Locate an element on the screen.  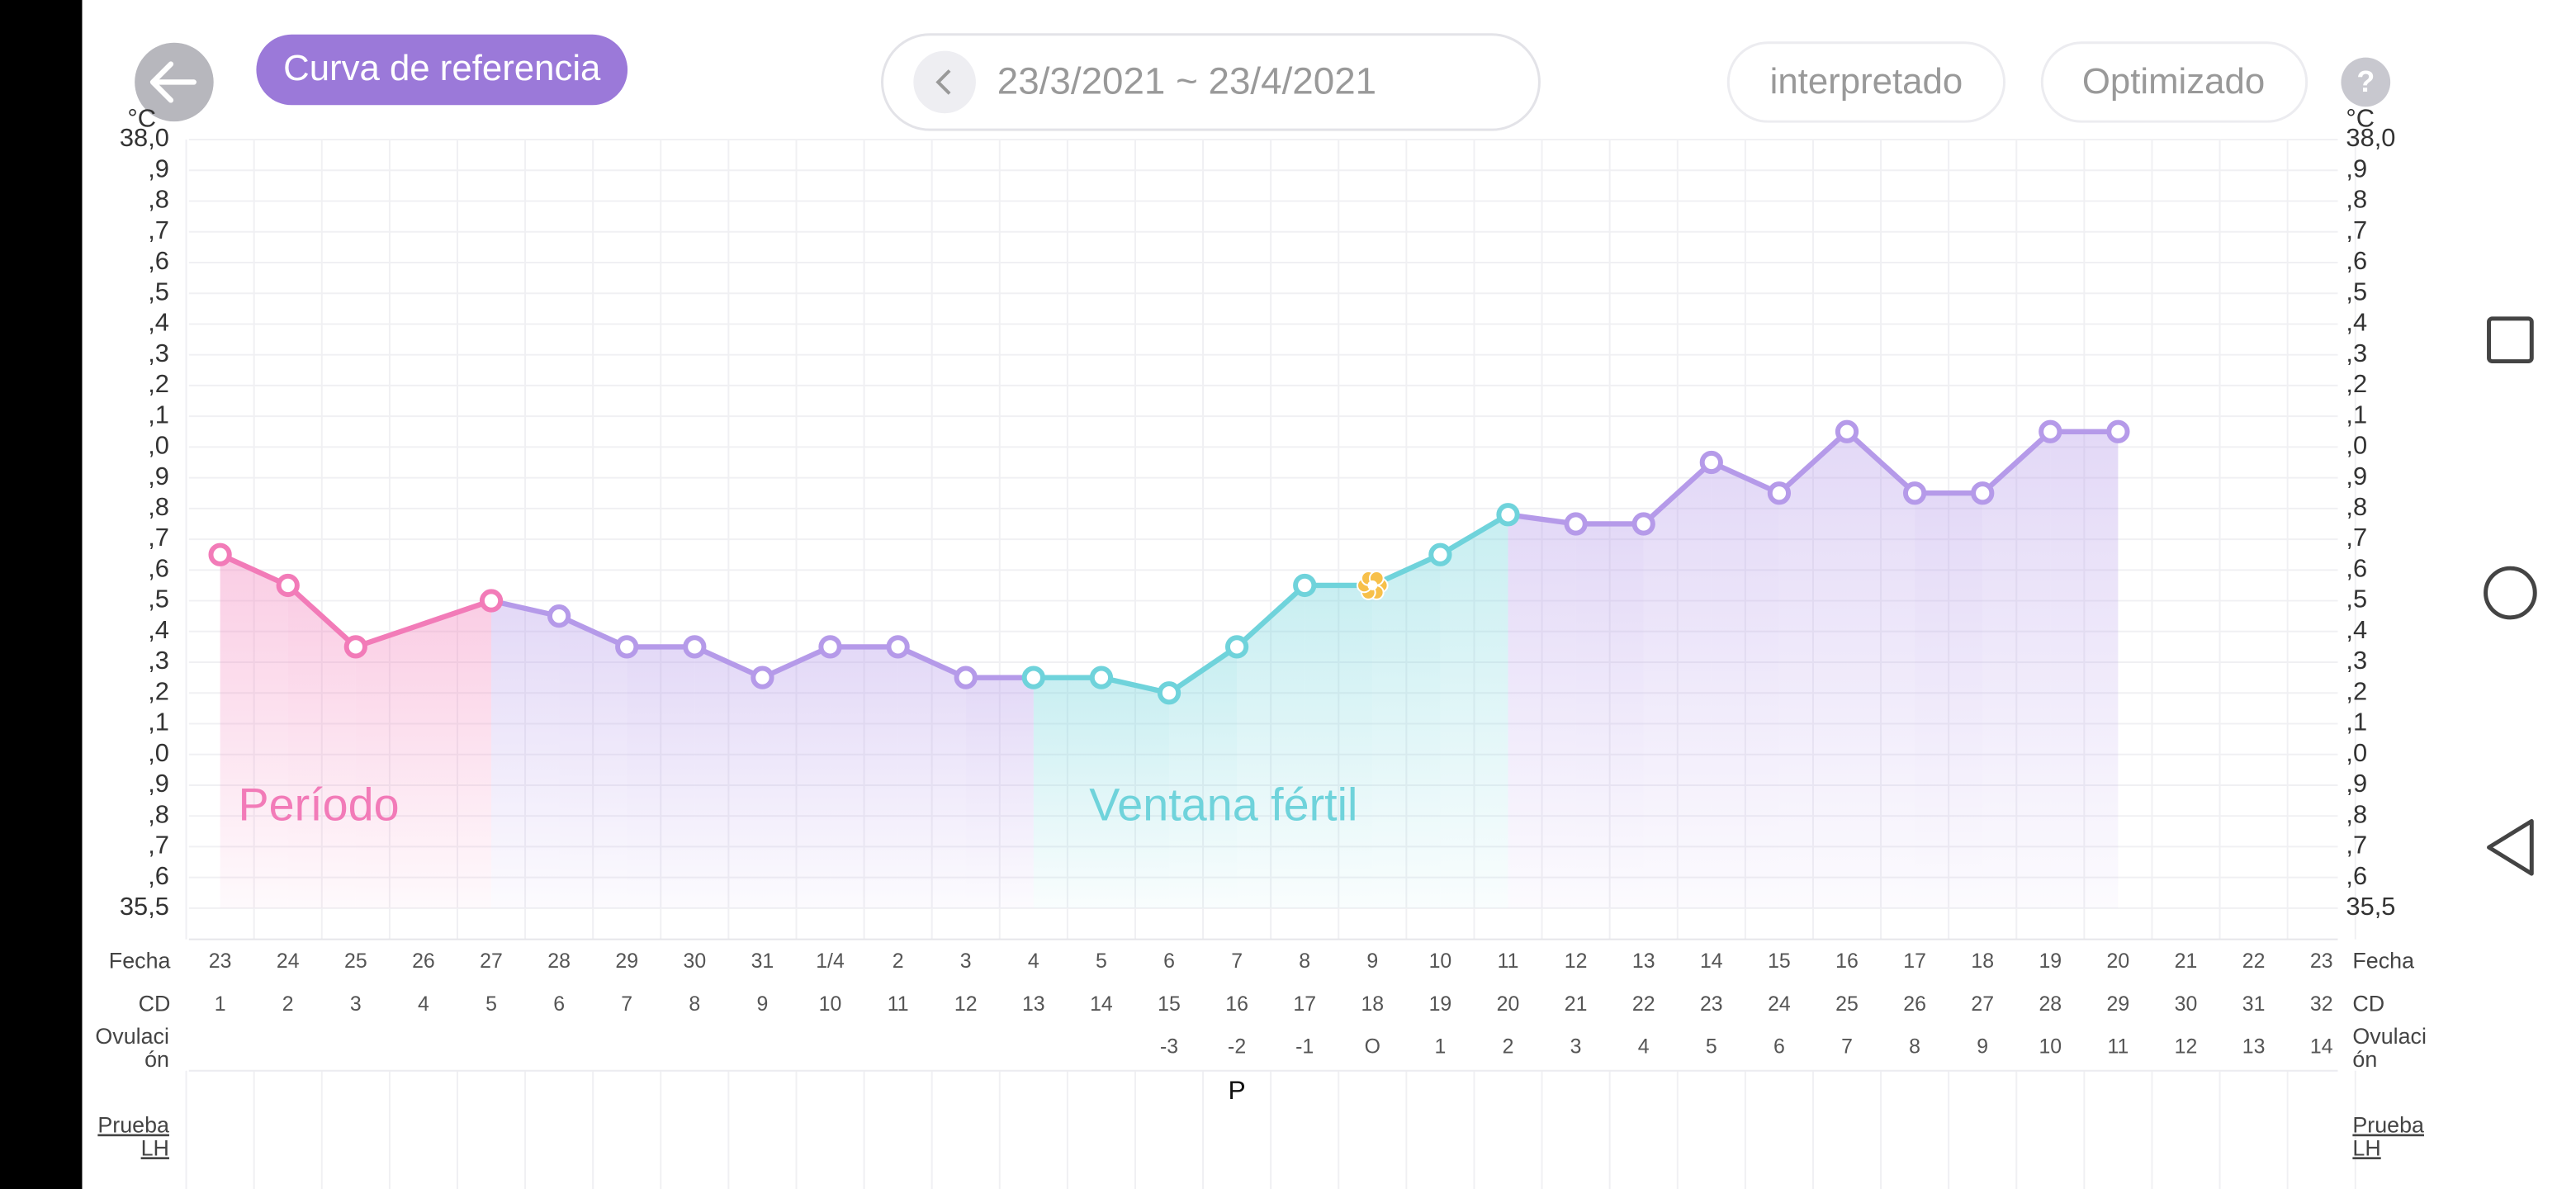
x-tick-label: 15 is located at coordinates (1779, 961).